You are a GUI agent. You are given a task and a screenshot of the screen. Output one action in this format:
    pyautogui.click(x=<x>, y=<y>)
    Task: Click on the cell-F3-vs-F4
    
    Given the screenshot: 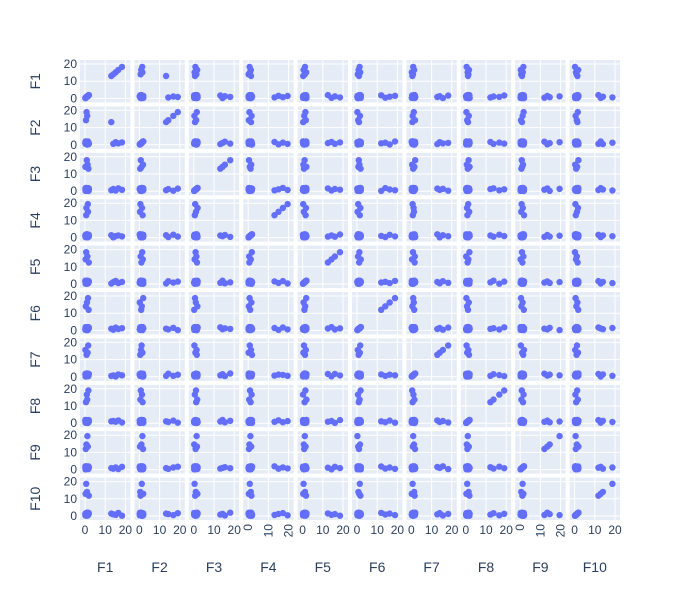 What is the action you would take?
    pyautogui.click(x=268, y=174)
    